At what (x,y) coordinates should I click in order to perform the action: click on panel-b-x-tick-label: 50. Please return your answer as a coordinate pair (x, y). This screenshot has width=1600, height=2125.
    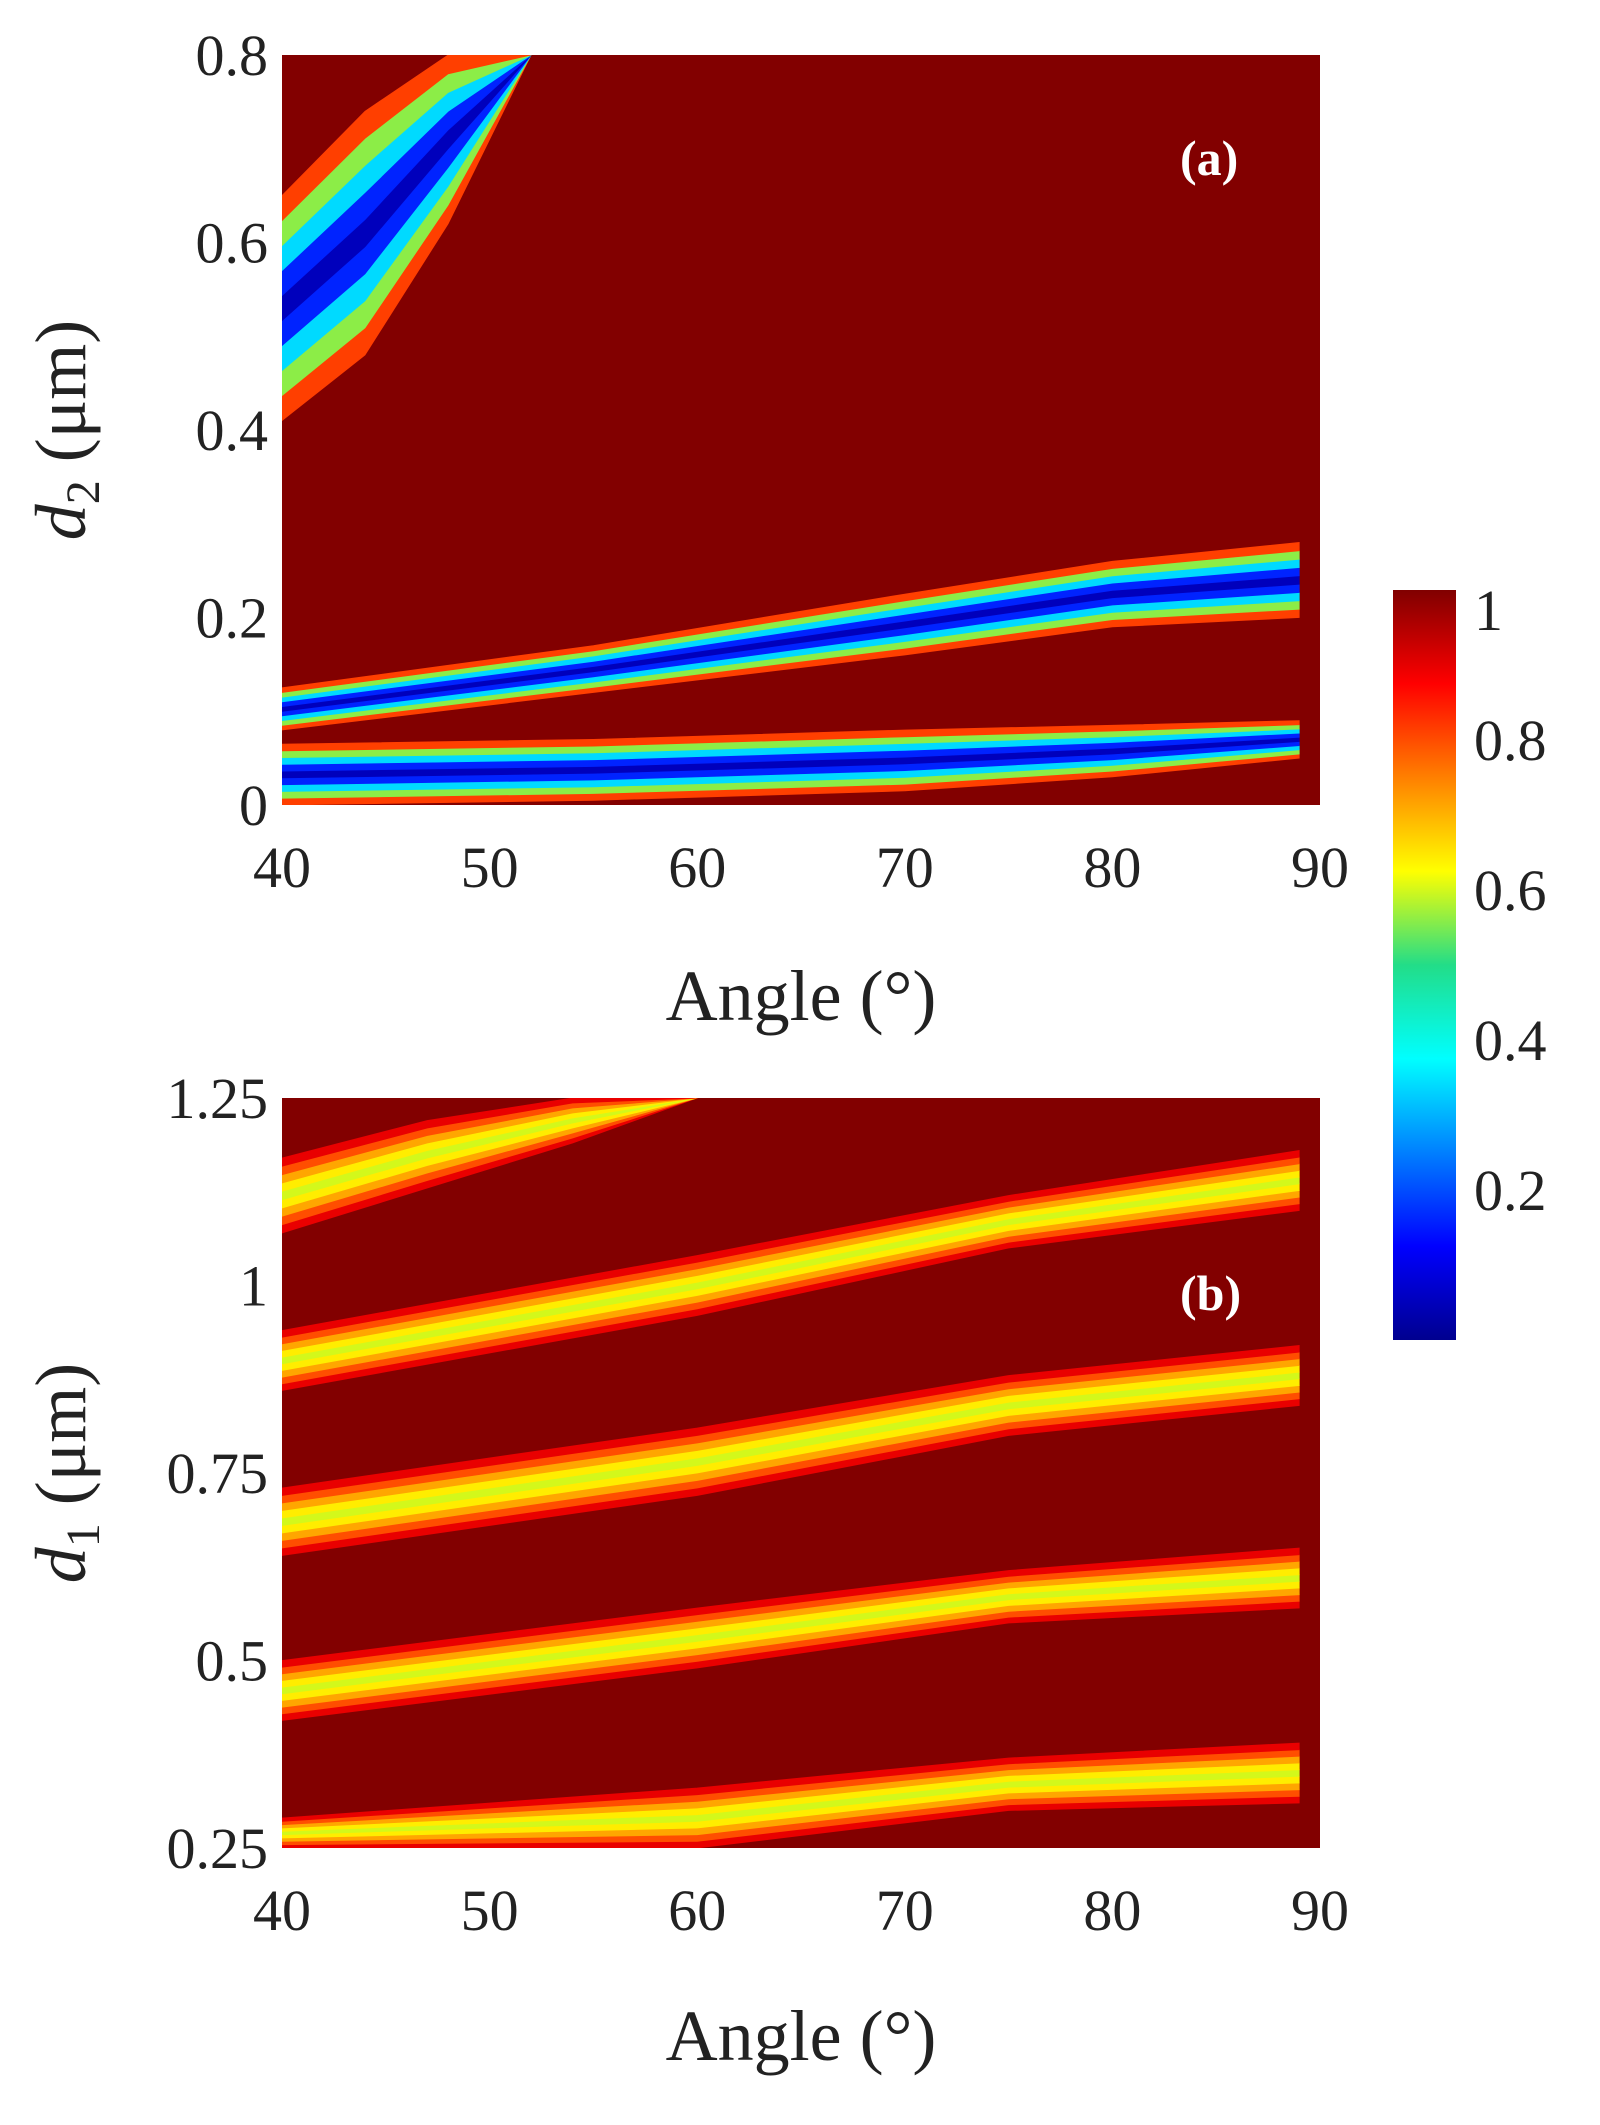
    Looking at the image, I should click on (490, 1910).